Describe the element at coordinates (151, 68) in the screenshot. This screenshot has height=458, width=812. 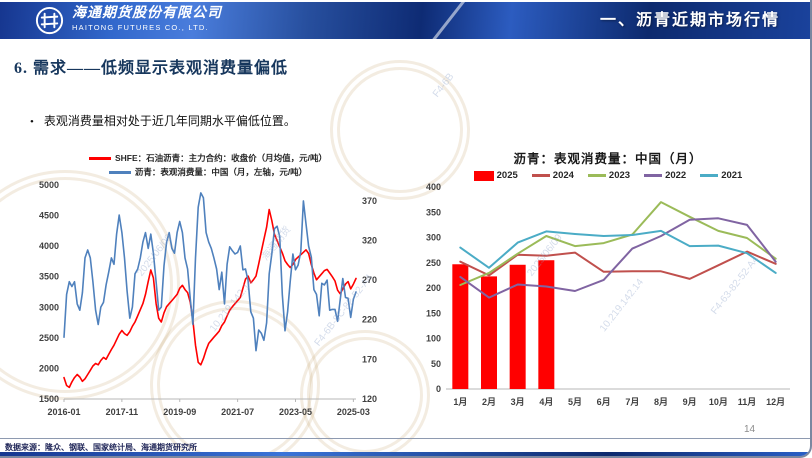
I see `page-title: 6. 需求——低频显示表观消费量偏低` at that location.